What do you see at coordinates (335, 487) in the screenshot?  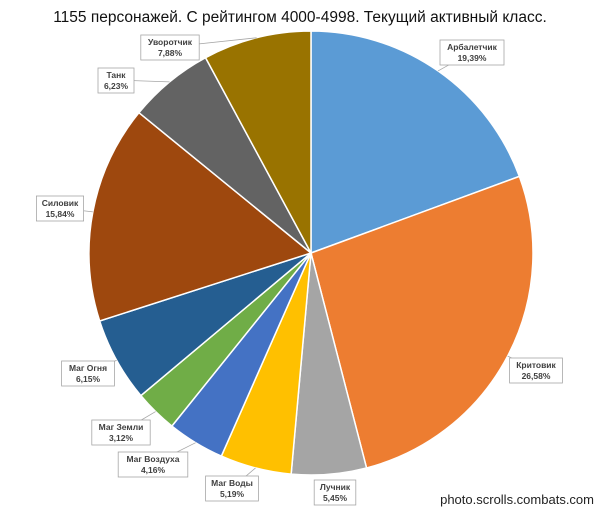 I see `slice-label-name: Лучник` at bounding box center [335, 487].